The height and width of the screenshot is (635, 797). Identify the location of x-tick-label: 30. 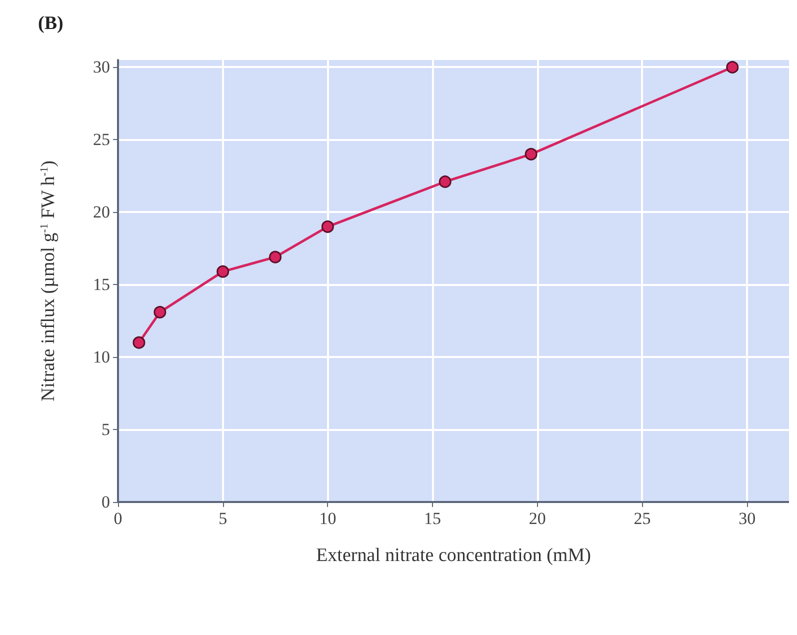
(747, 518).